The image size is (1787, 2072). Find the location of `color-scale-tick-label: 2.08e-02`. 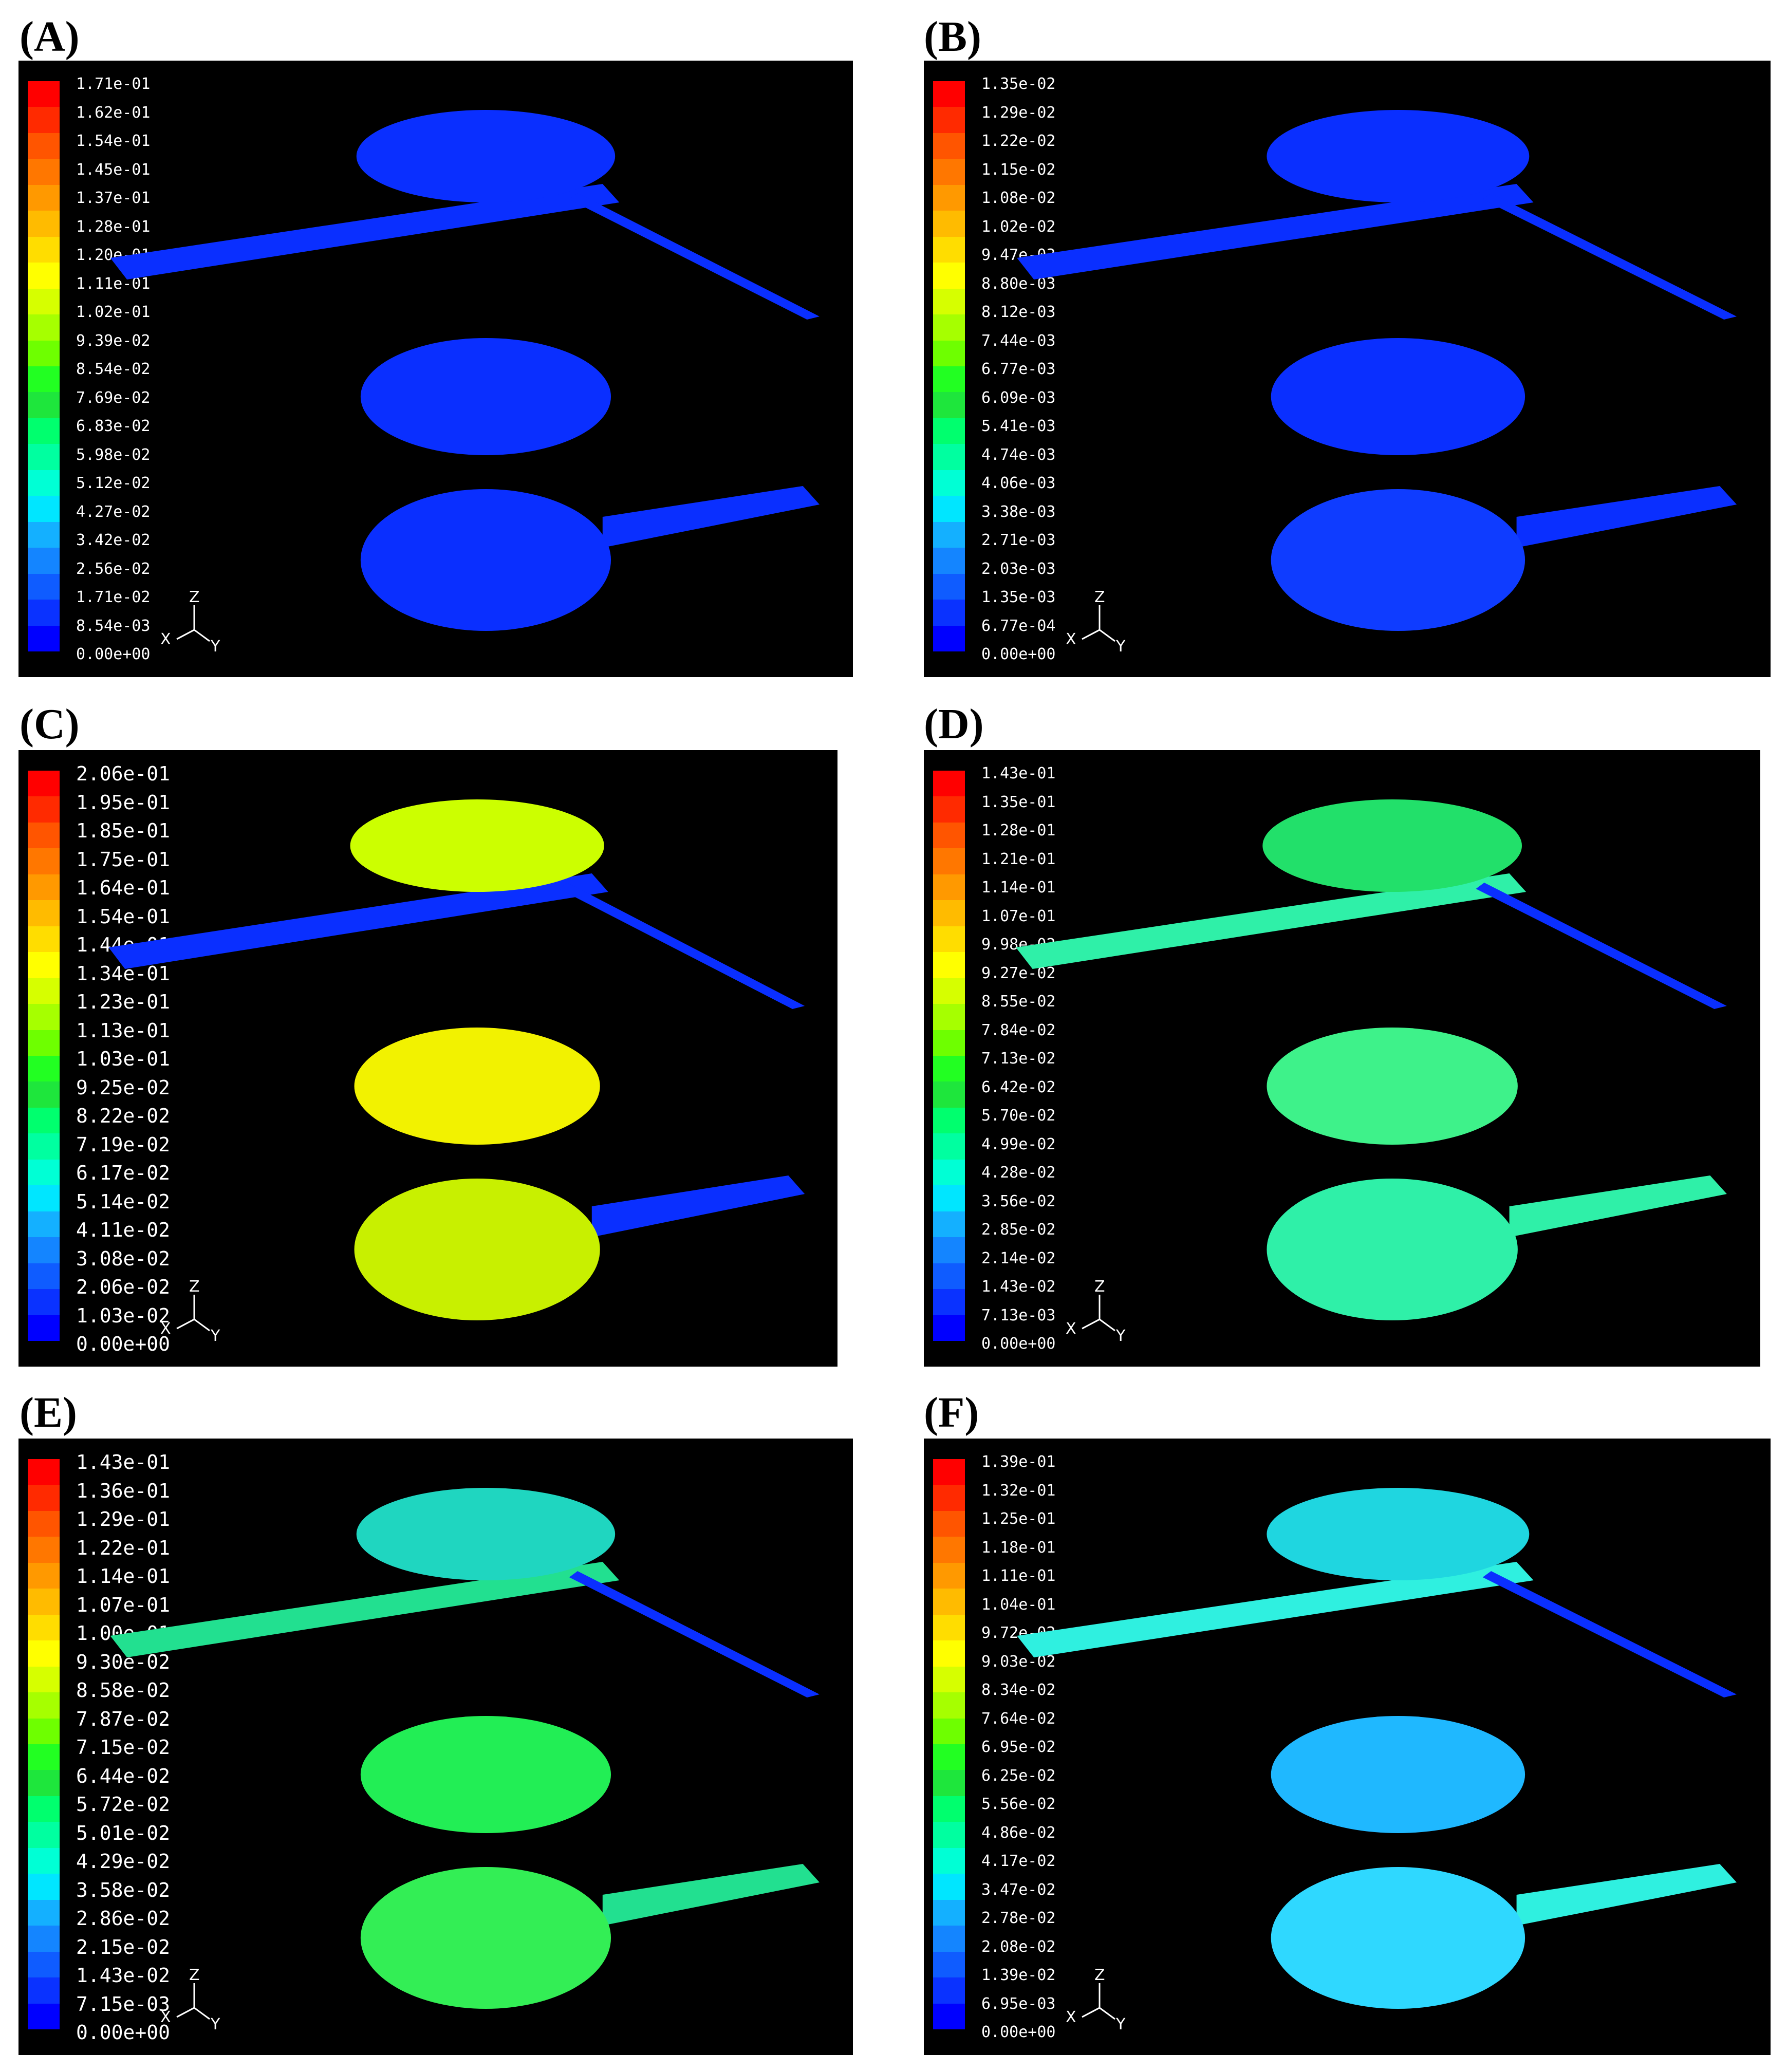

color-scale-tick-label: 2.08e-02 is located at coordinates (1018, 1946).